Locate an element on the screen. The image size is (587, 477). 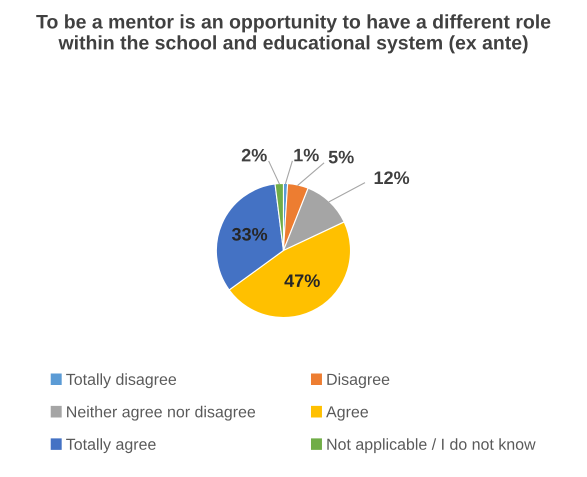
legend-label: Disagree is located at coordinates (358, 380).